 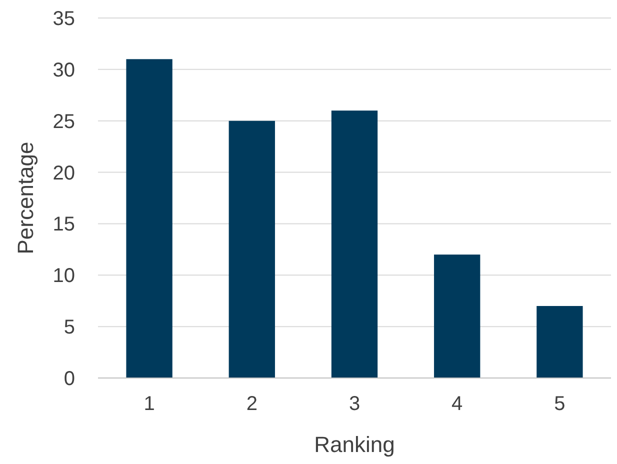 I want to click on y-tick-label: 10, so click(x=63, y=276).